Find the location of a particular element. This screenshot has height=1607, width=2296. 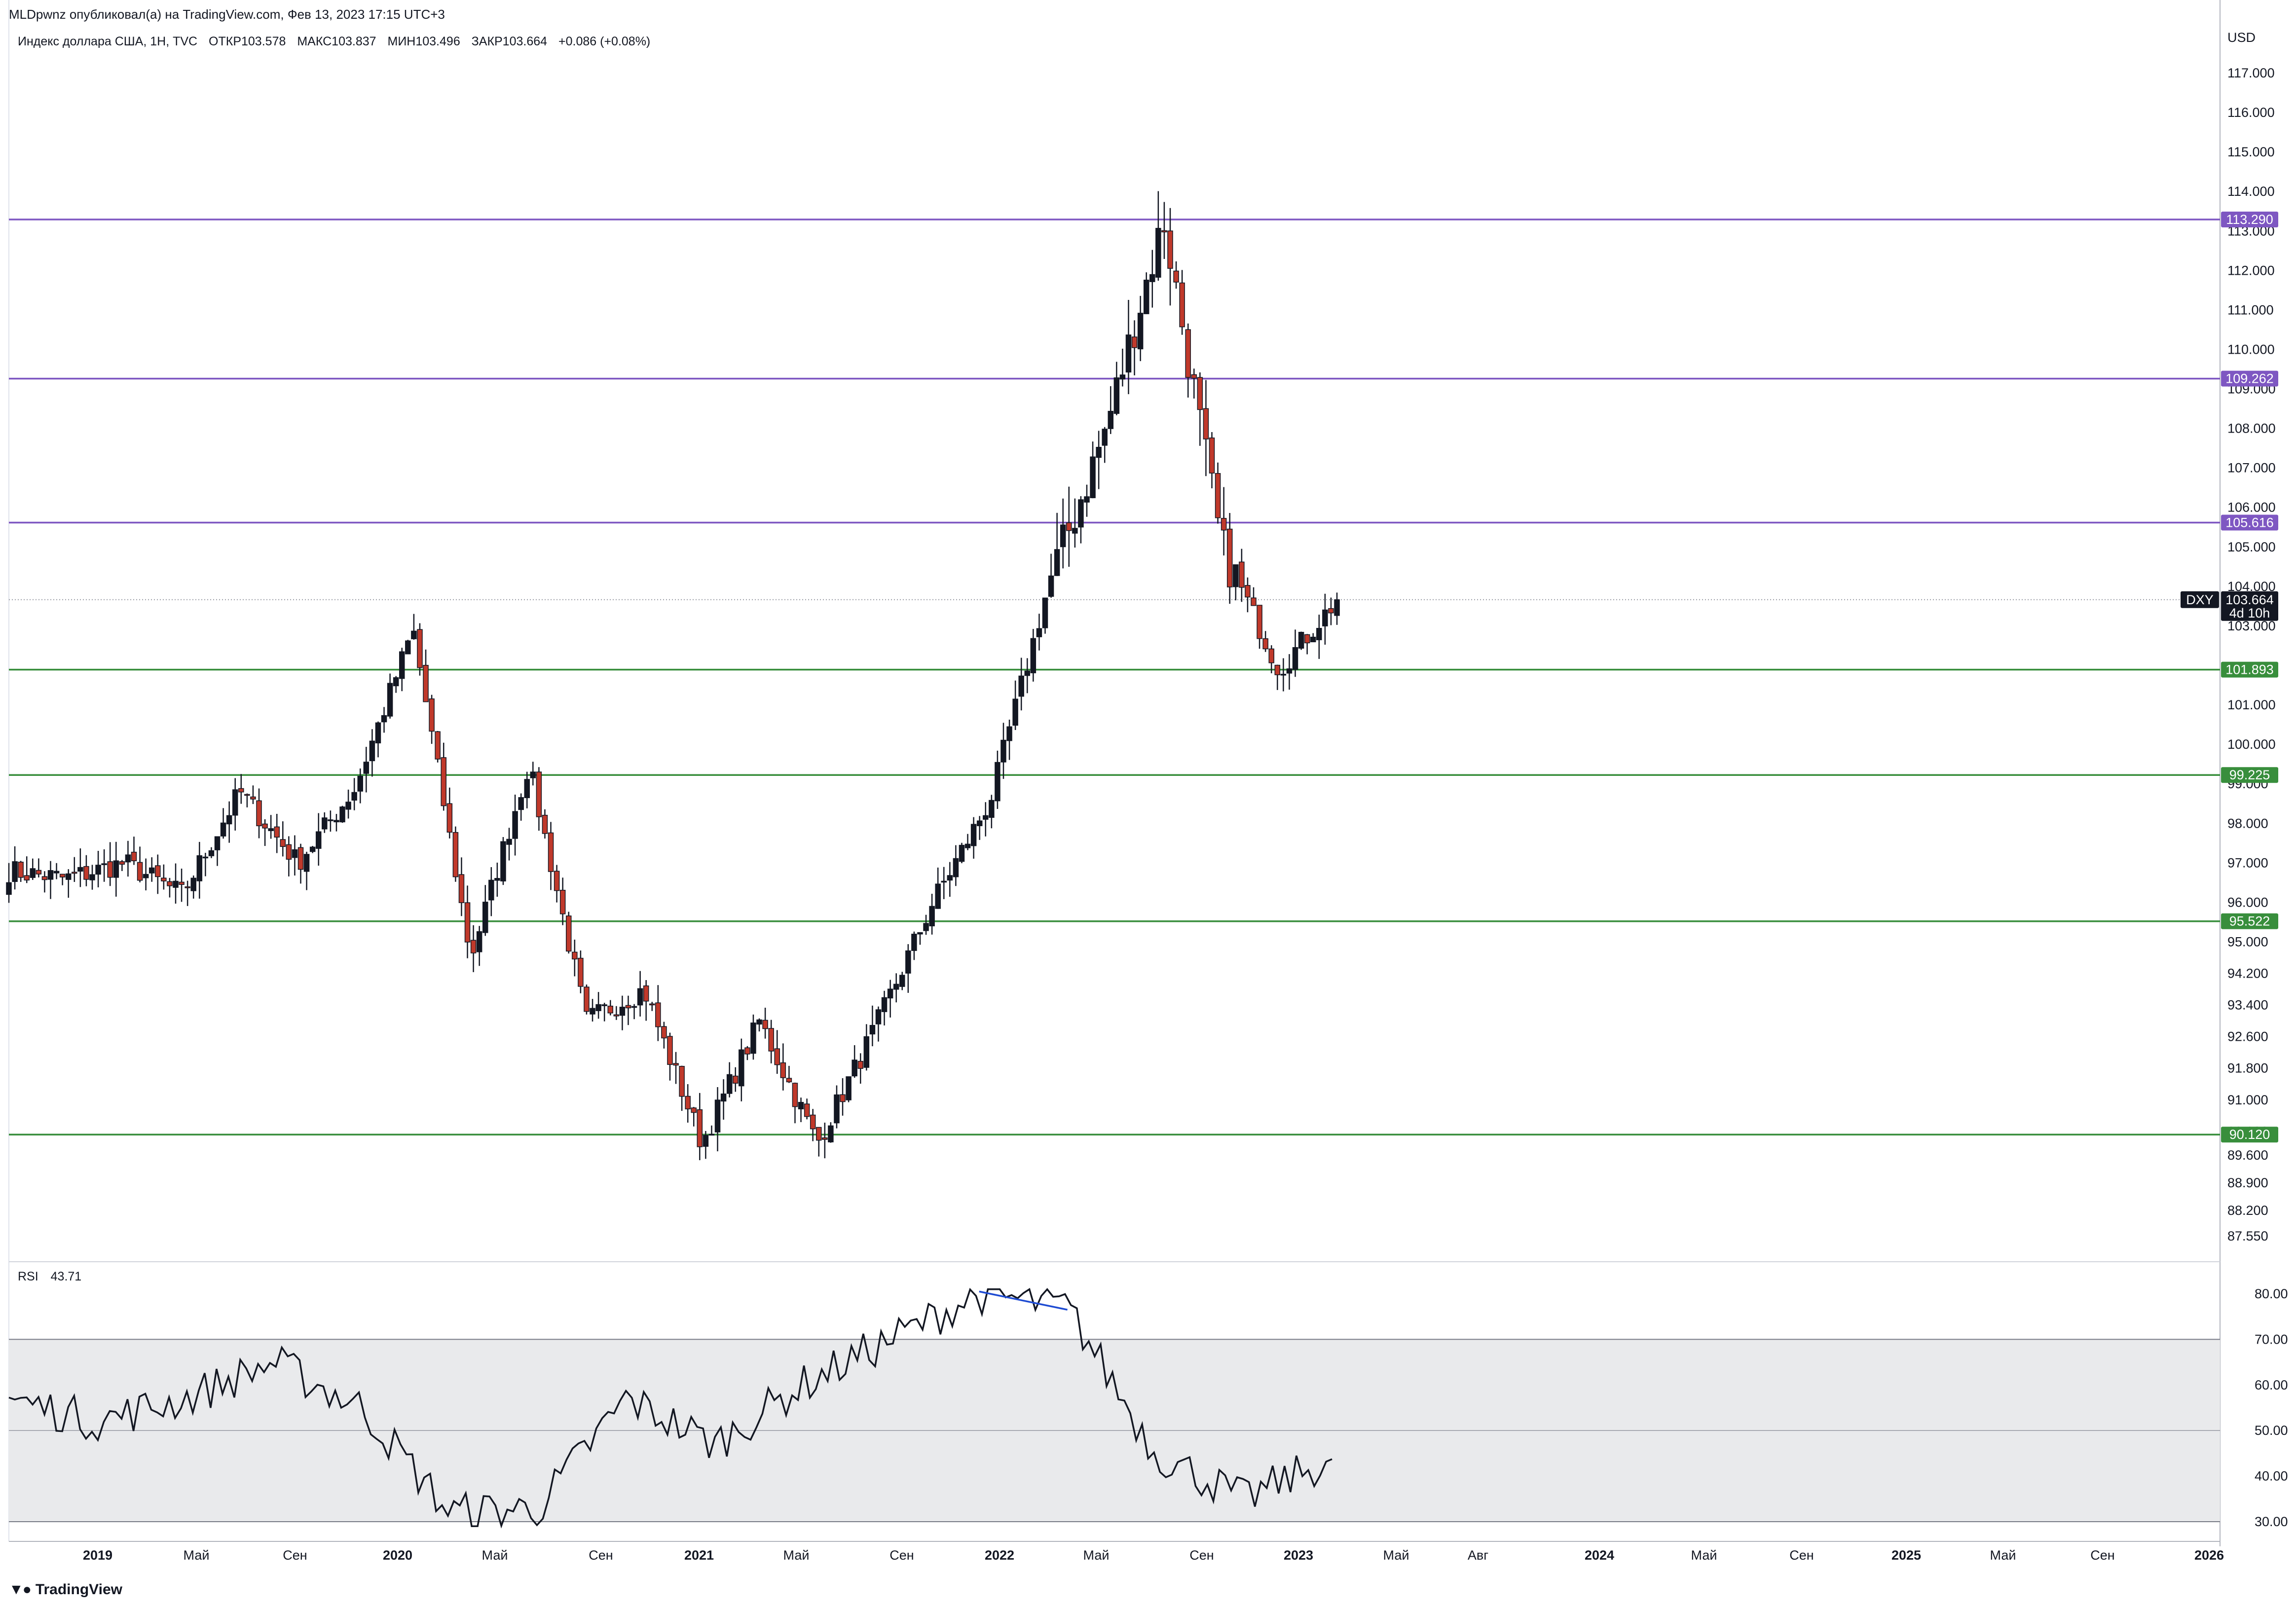

level-price-label: 101.893 is located at coordinates (2249, 669).